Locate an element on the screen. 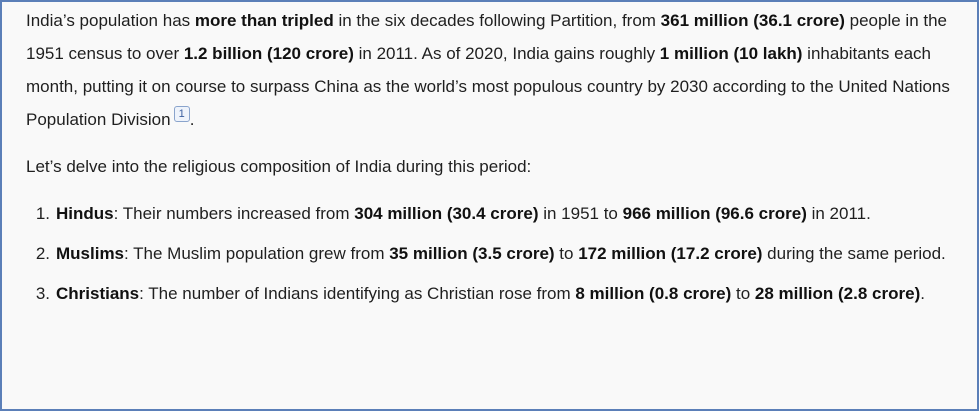  list-number: 1. is located at coordinates (42, 213).